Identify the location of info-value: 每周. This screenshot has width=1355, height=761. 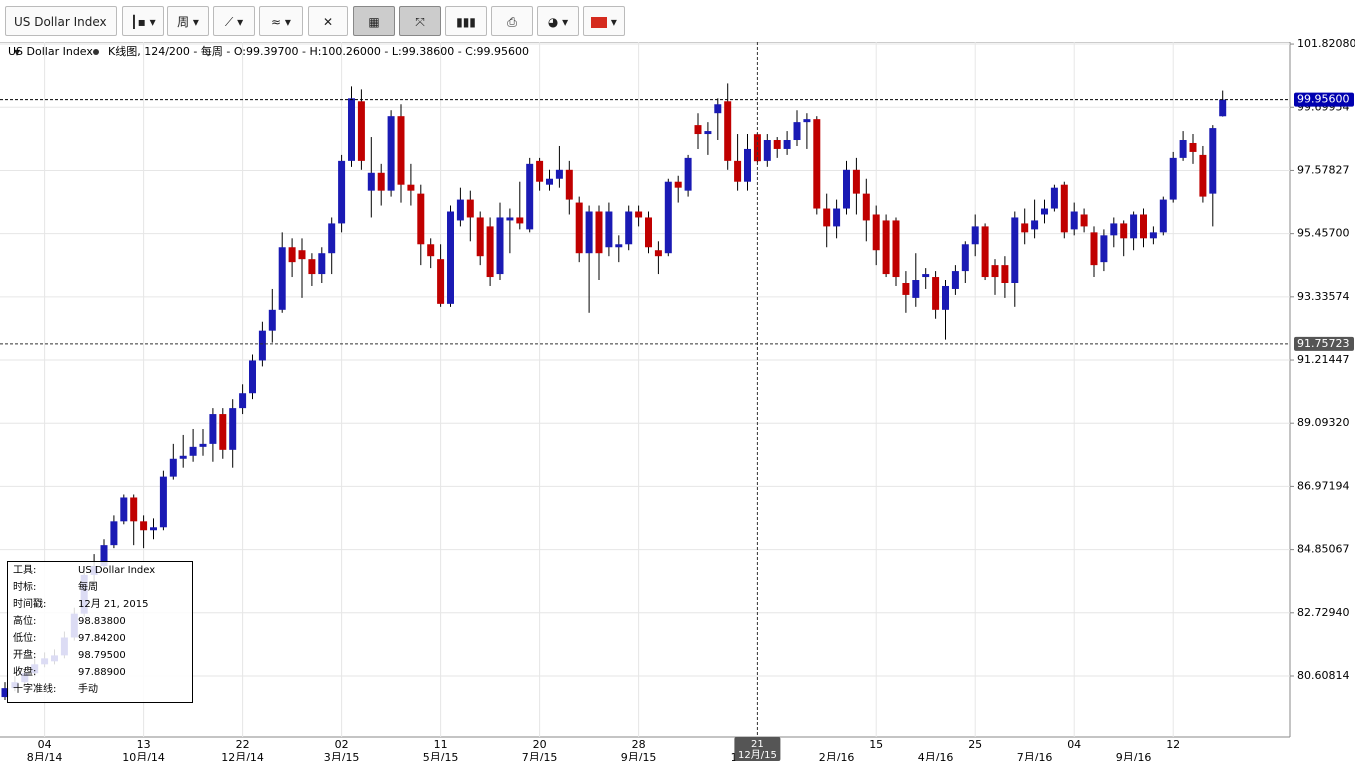
(88, 586).